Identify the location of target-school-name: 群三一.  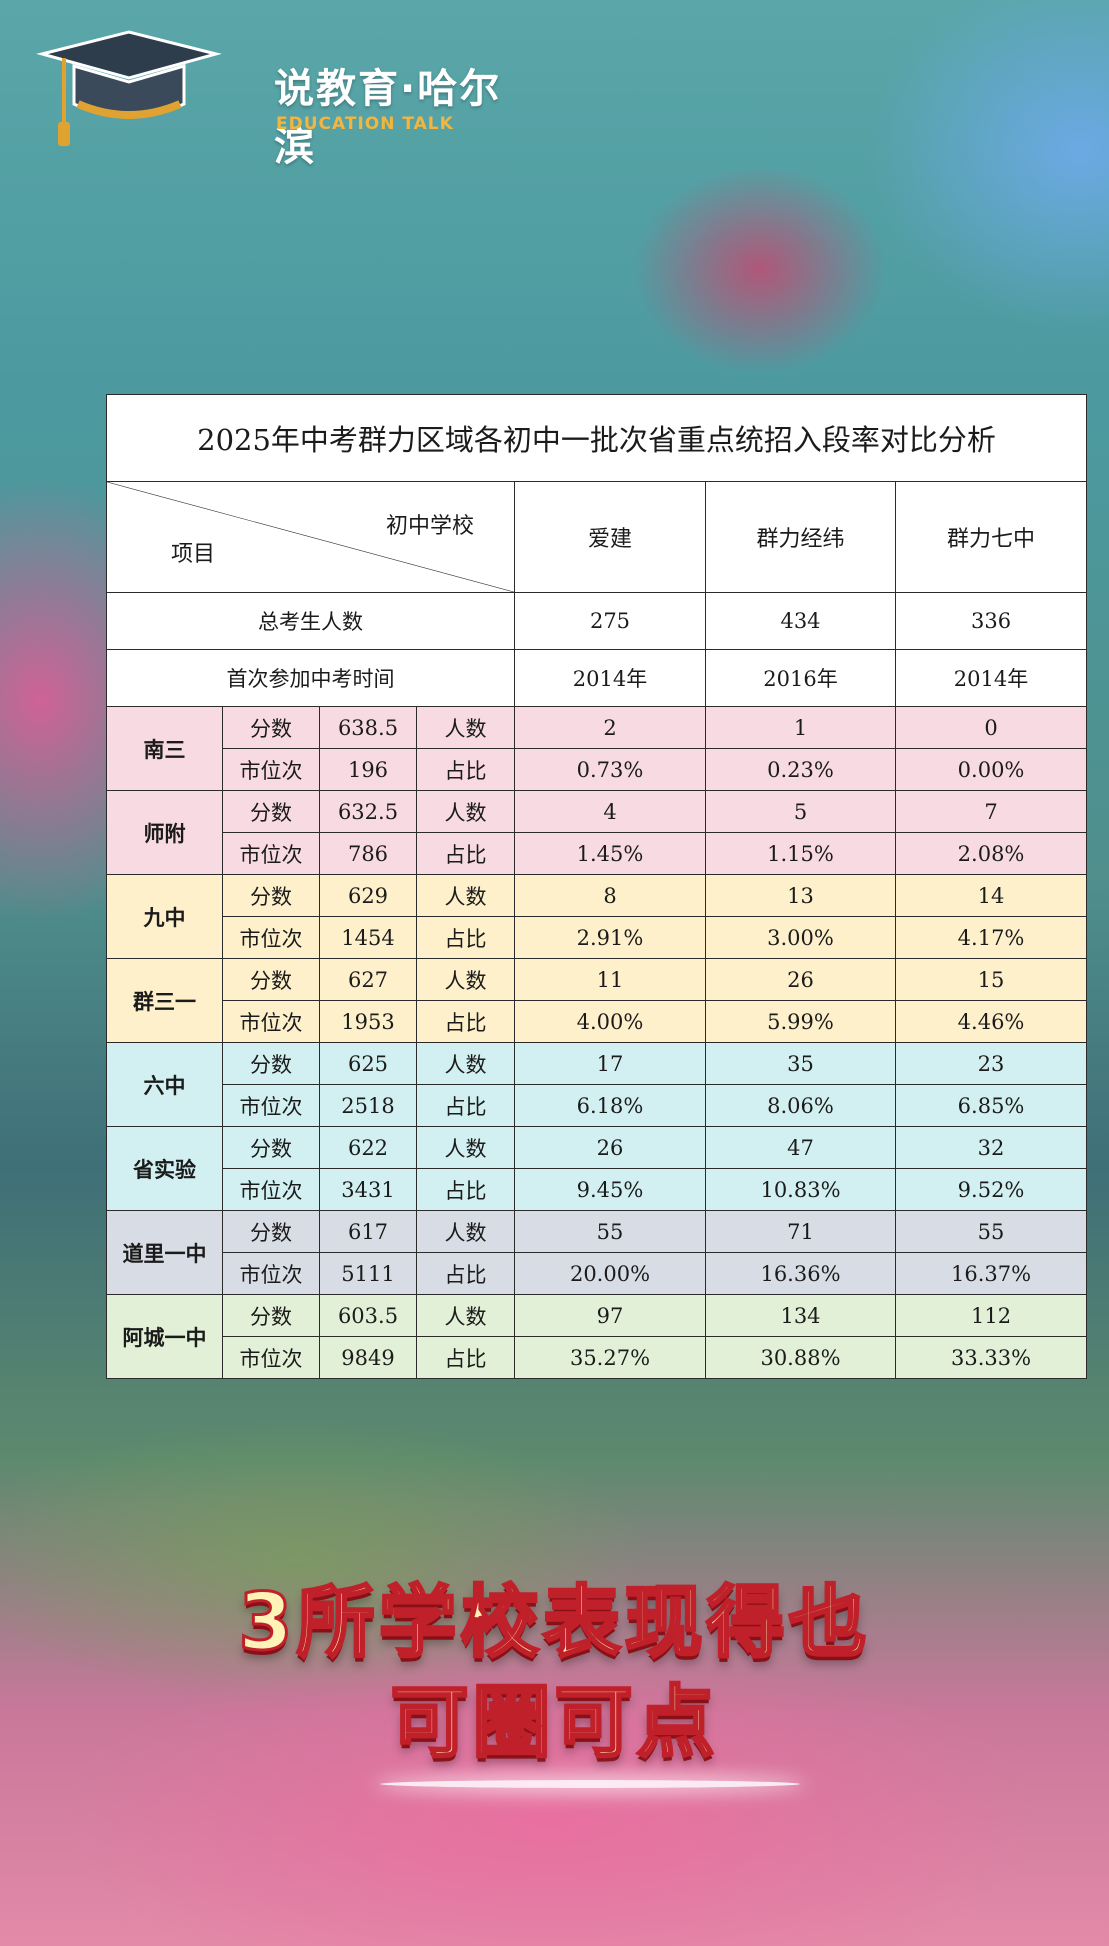
(164, 1000).